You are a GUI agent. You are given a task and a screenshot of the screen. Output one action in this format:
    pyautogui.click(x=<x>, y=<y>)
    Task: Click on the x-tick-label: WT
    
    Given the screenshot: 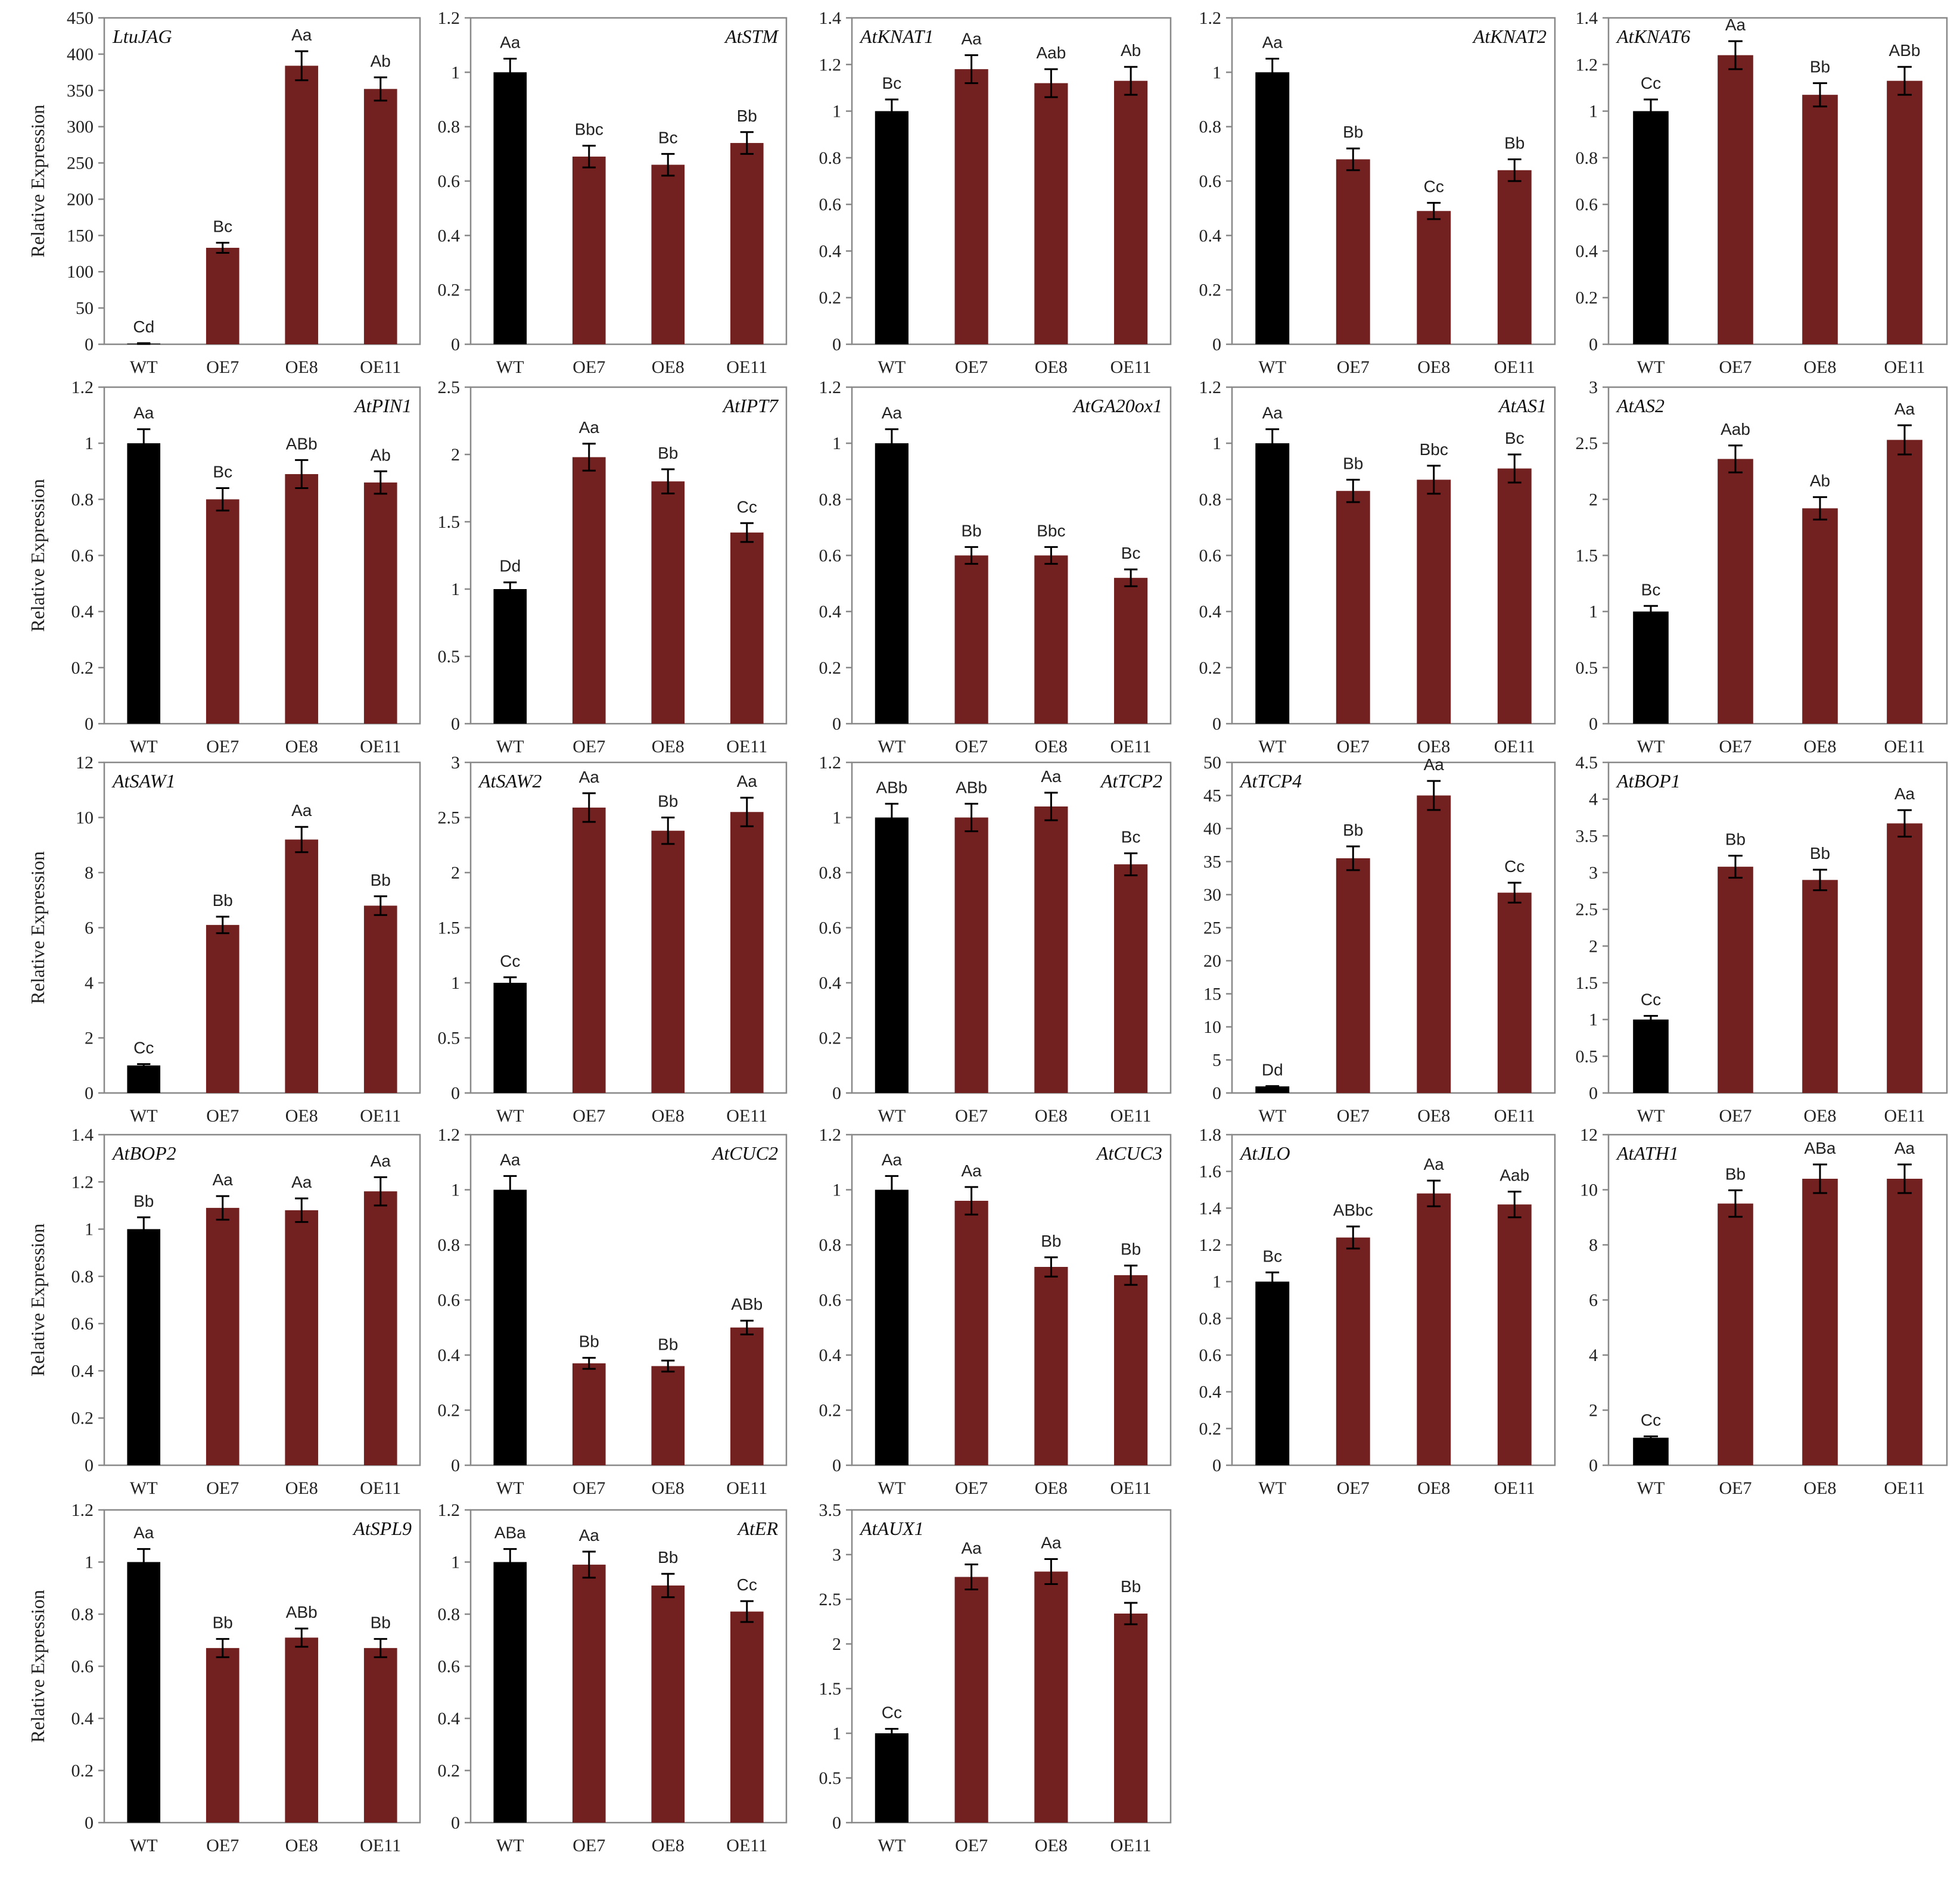 What is the action you would take?
    pyautogui.click(x=510, y=1845)
    